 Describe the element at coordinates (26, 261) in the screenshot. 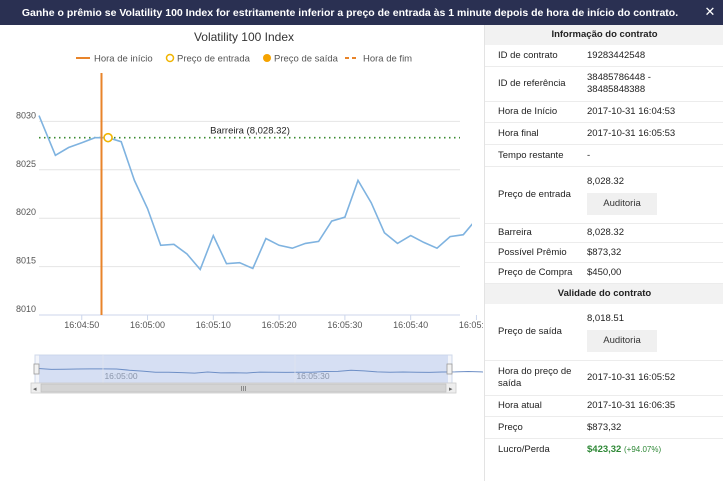

I see `y-tick-label: 8015` at that location.